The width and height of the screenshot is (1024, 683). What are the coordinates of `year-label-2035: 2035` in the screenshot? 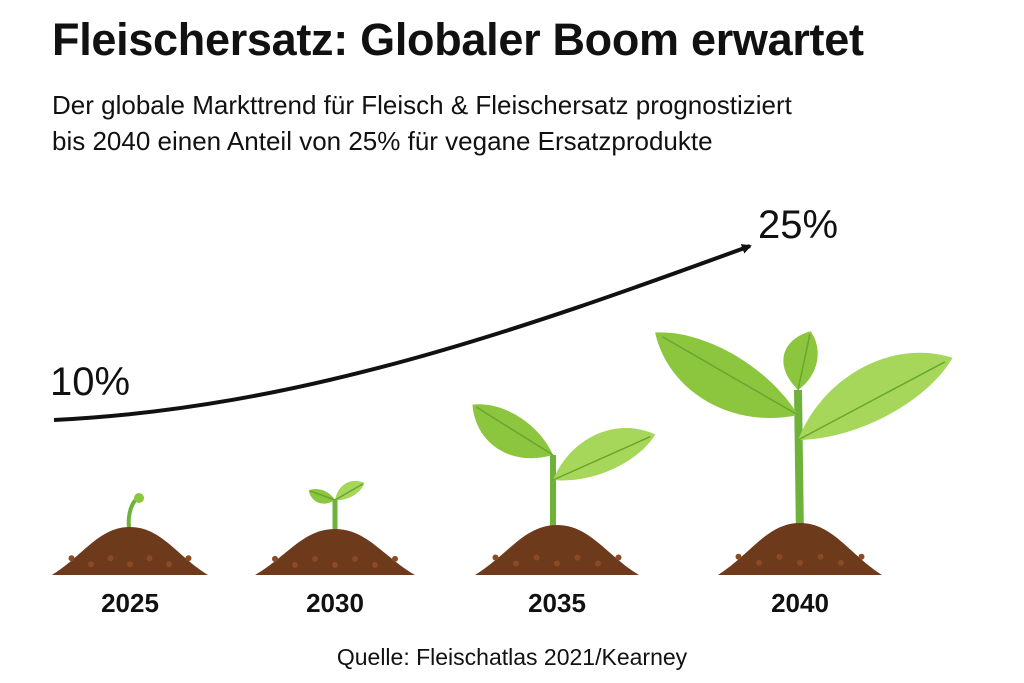 It's located at (557, 603).